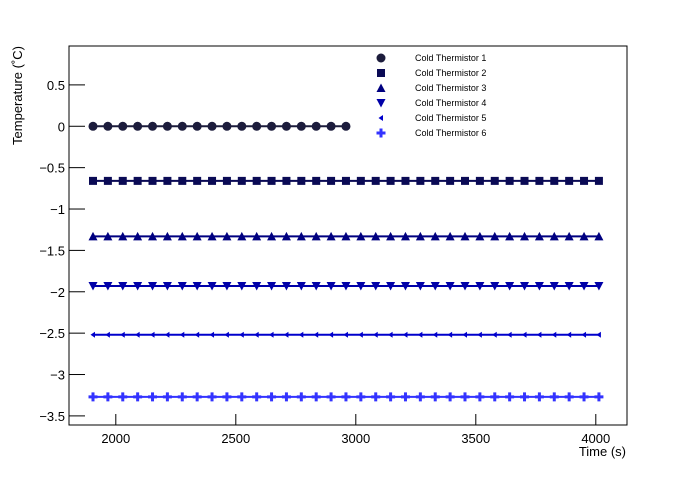  Describe the element at coordinates (57, 292) in the screenshot. I see `y-tick-label: −2` at that location.